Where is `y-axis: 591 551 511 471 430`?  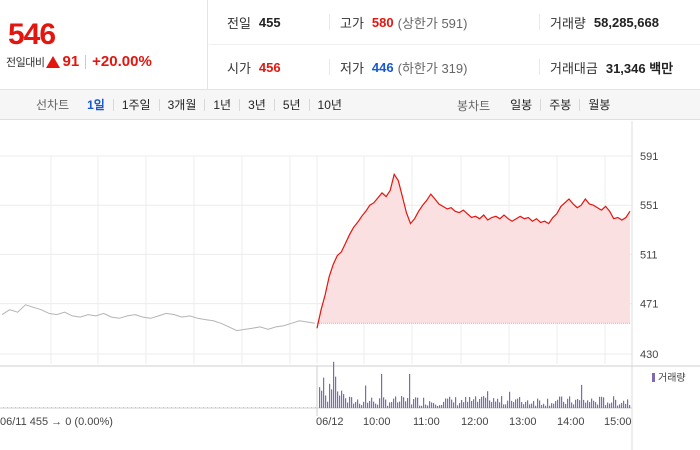 y-axis: 591 551 511 471 430 is located at coordinates (649, 256).